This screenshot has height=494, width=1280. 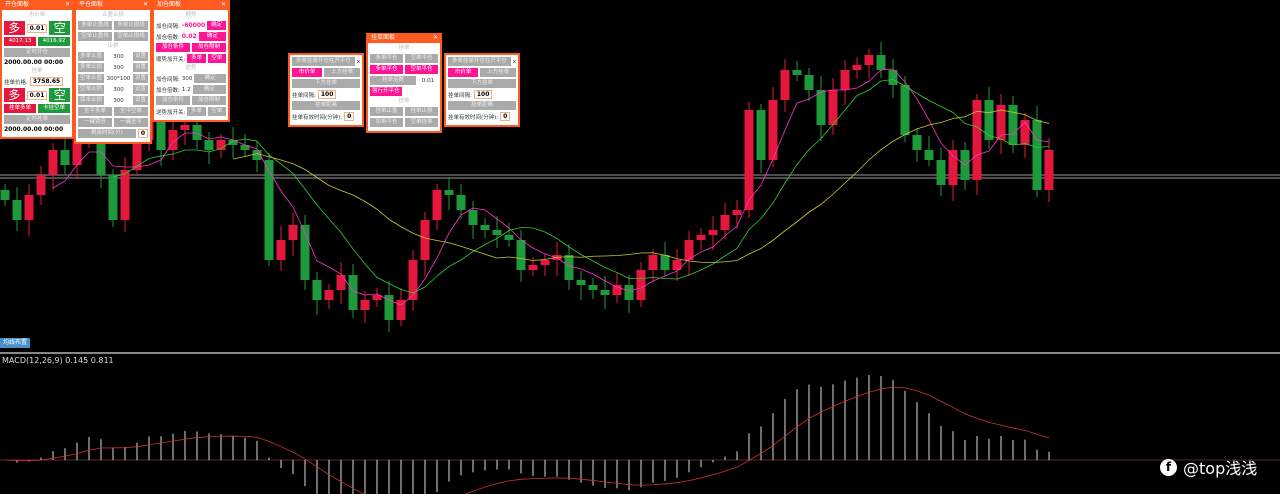 What do you see at coordinates (20, 108) in the screenshot?
I see `pending-buy-button: 挂单多单` at bounding box center [20, 108].